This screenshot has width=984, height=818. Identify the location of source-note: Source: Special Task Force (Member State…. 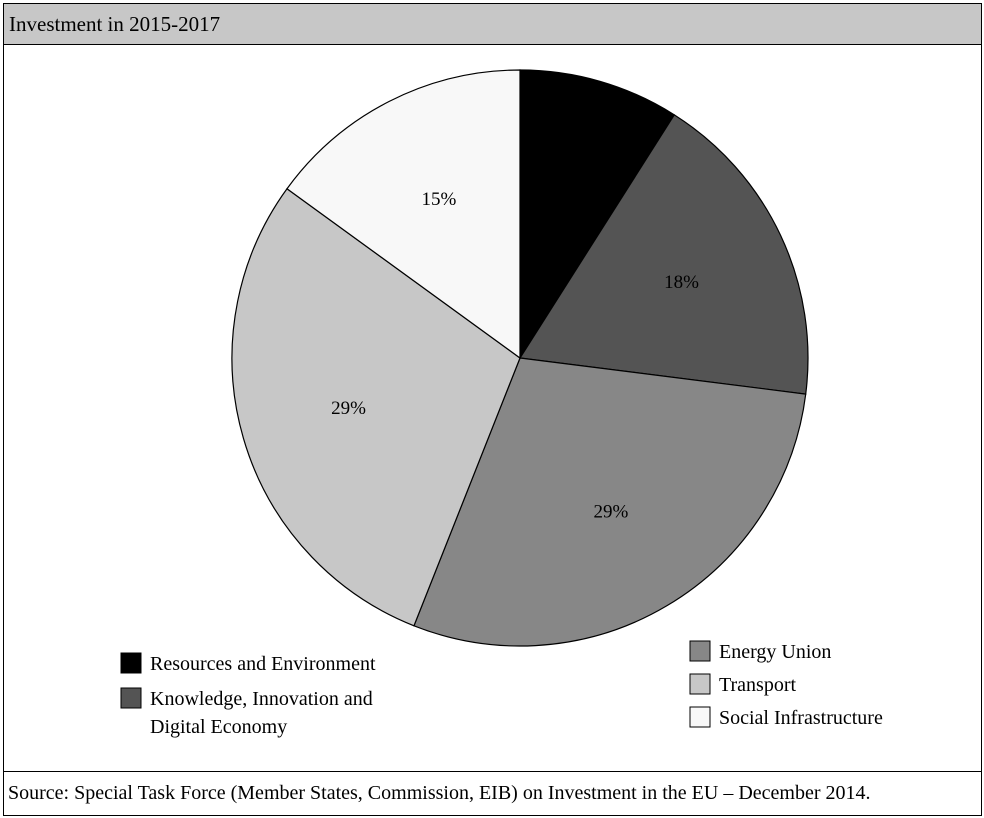
(492, 793).